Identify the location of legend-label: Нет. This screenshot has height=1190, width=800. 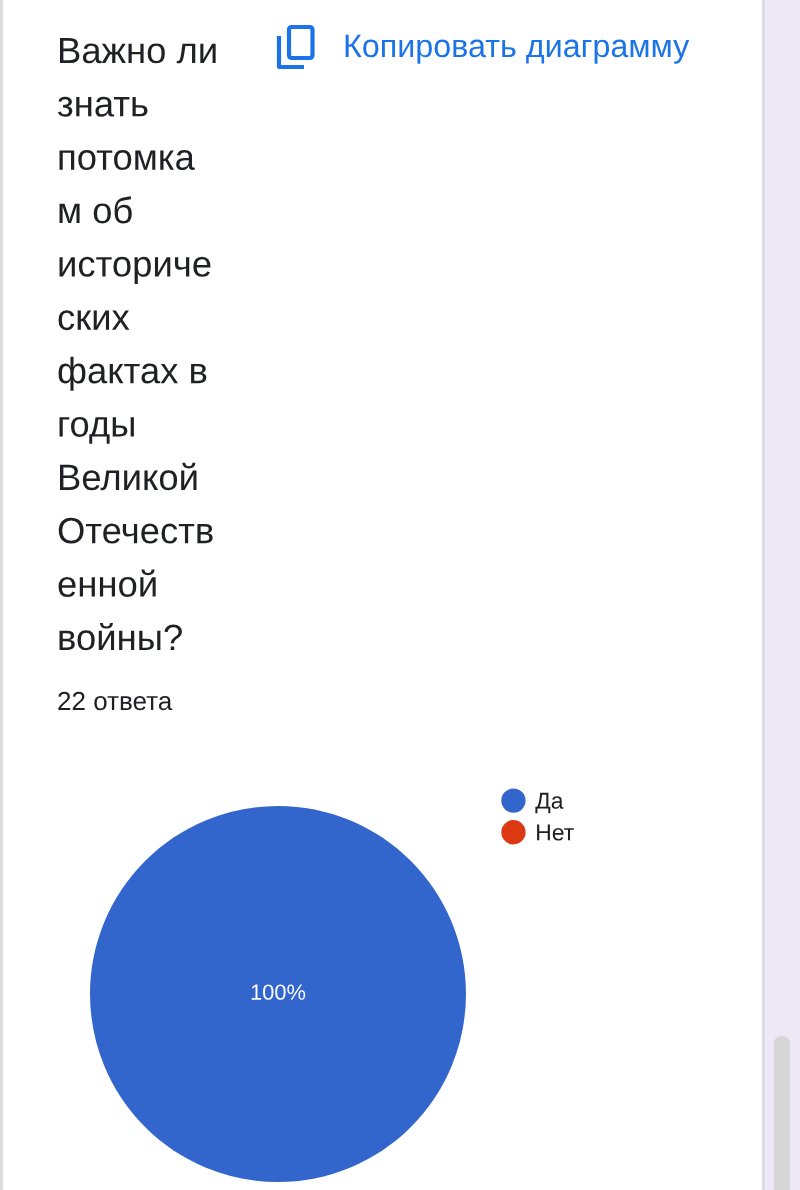
(555, 832).